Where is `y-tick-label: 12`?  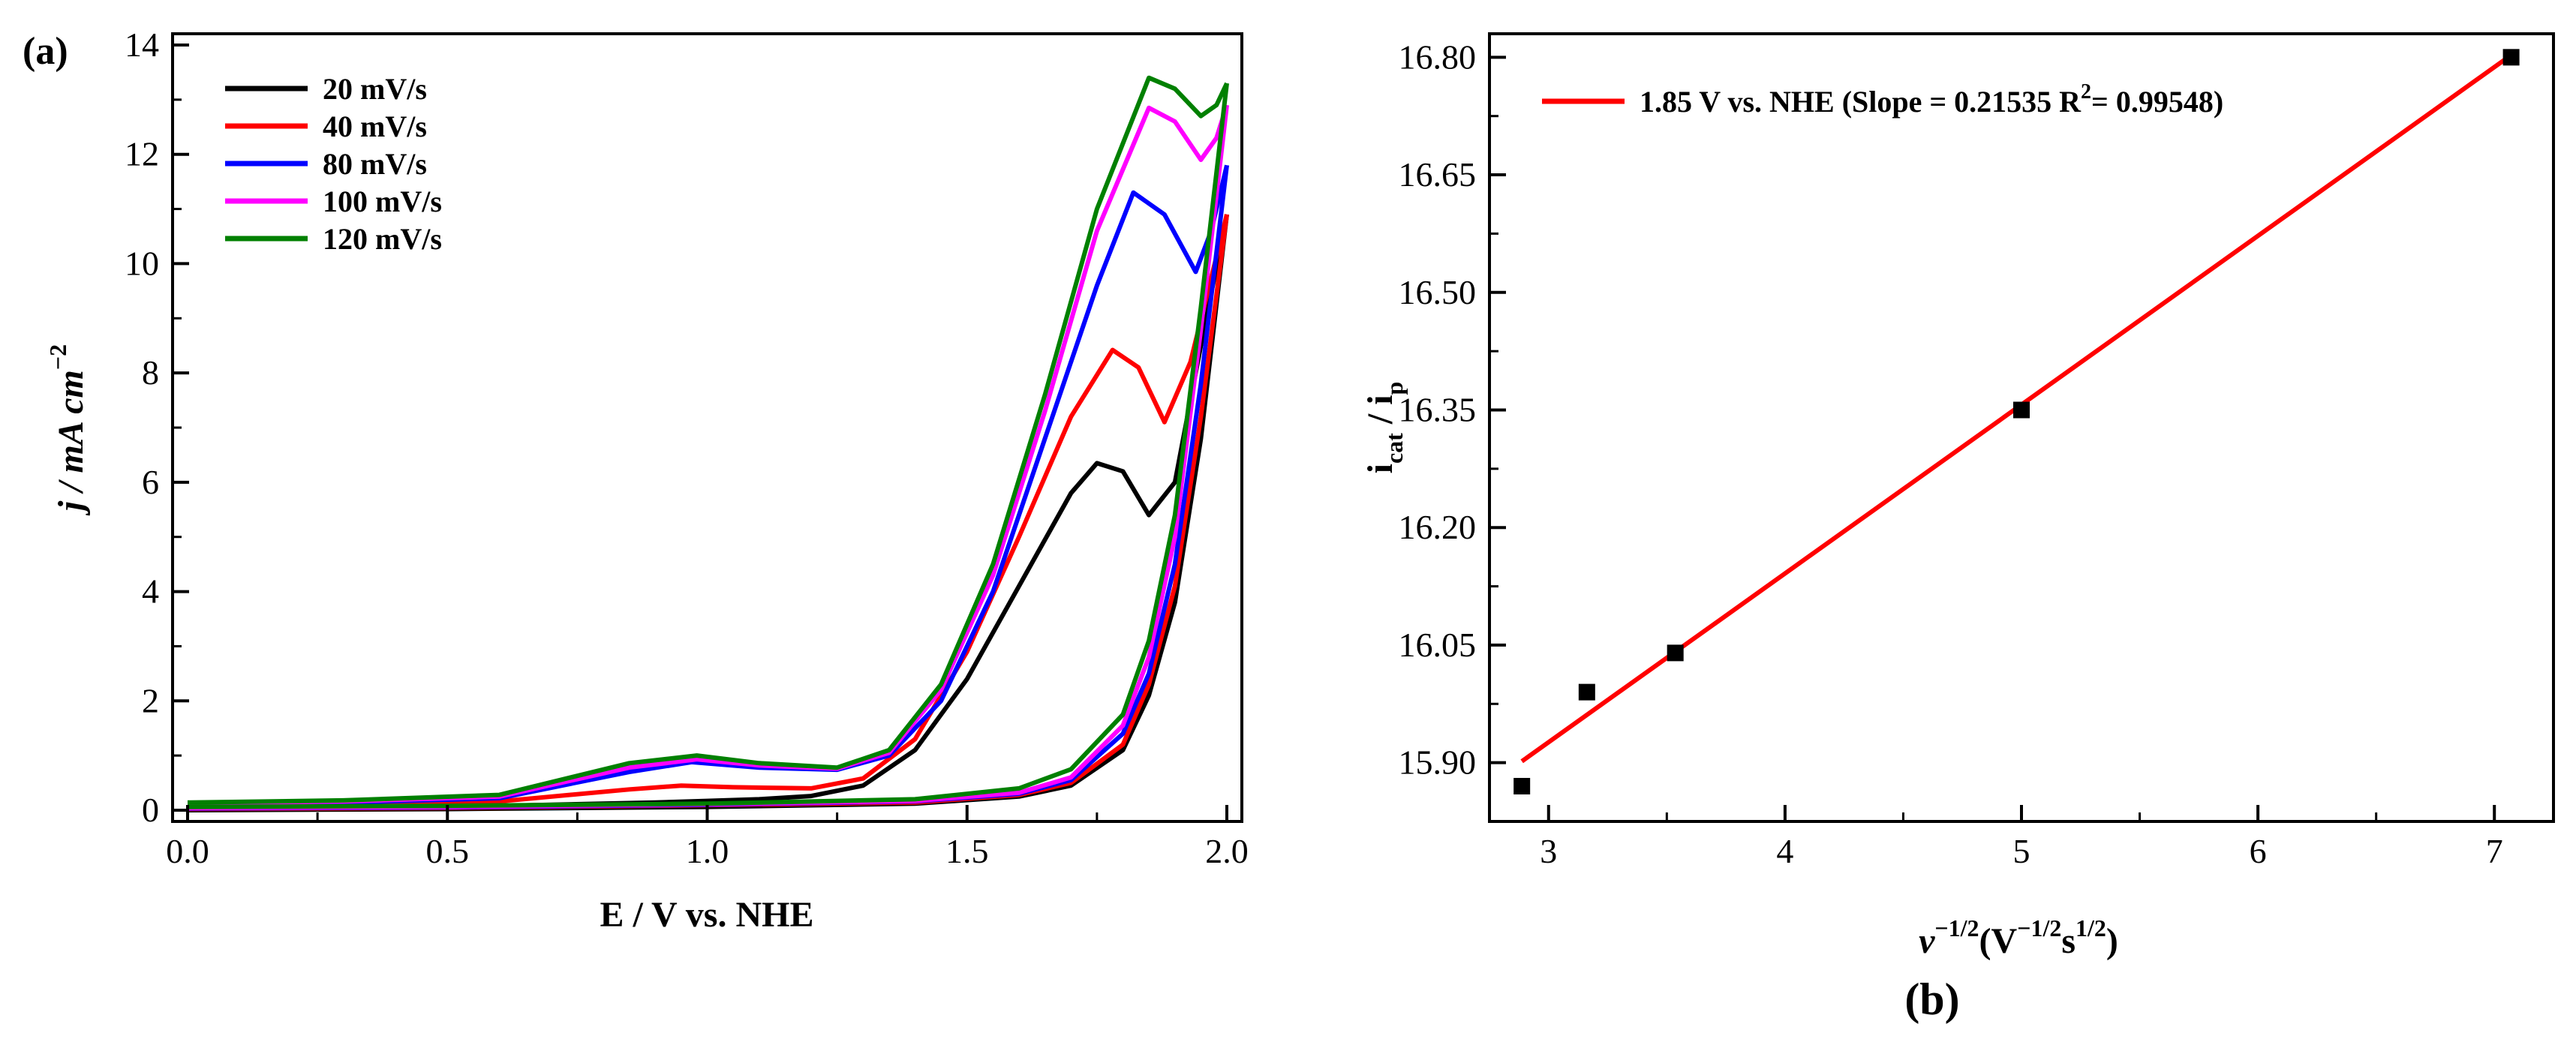 y-tick-label: 12 is located at coordinates (142, 154).